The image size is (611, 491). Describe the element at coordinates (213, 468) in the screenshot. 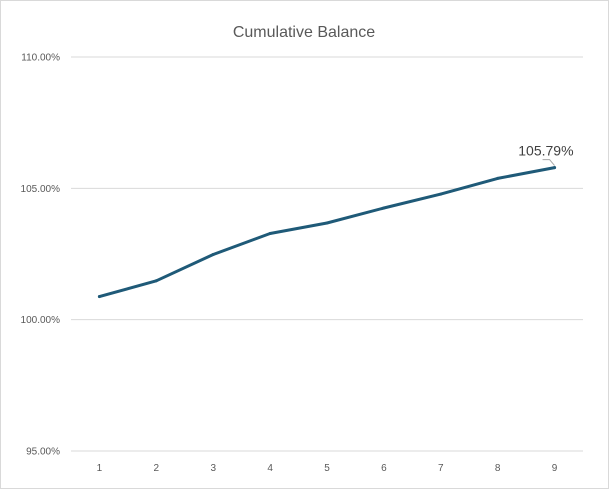

I see `x-tick-label: 3` at that location.